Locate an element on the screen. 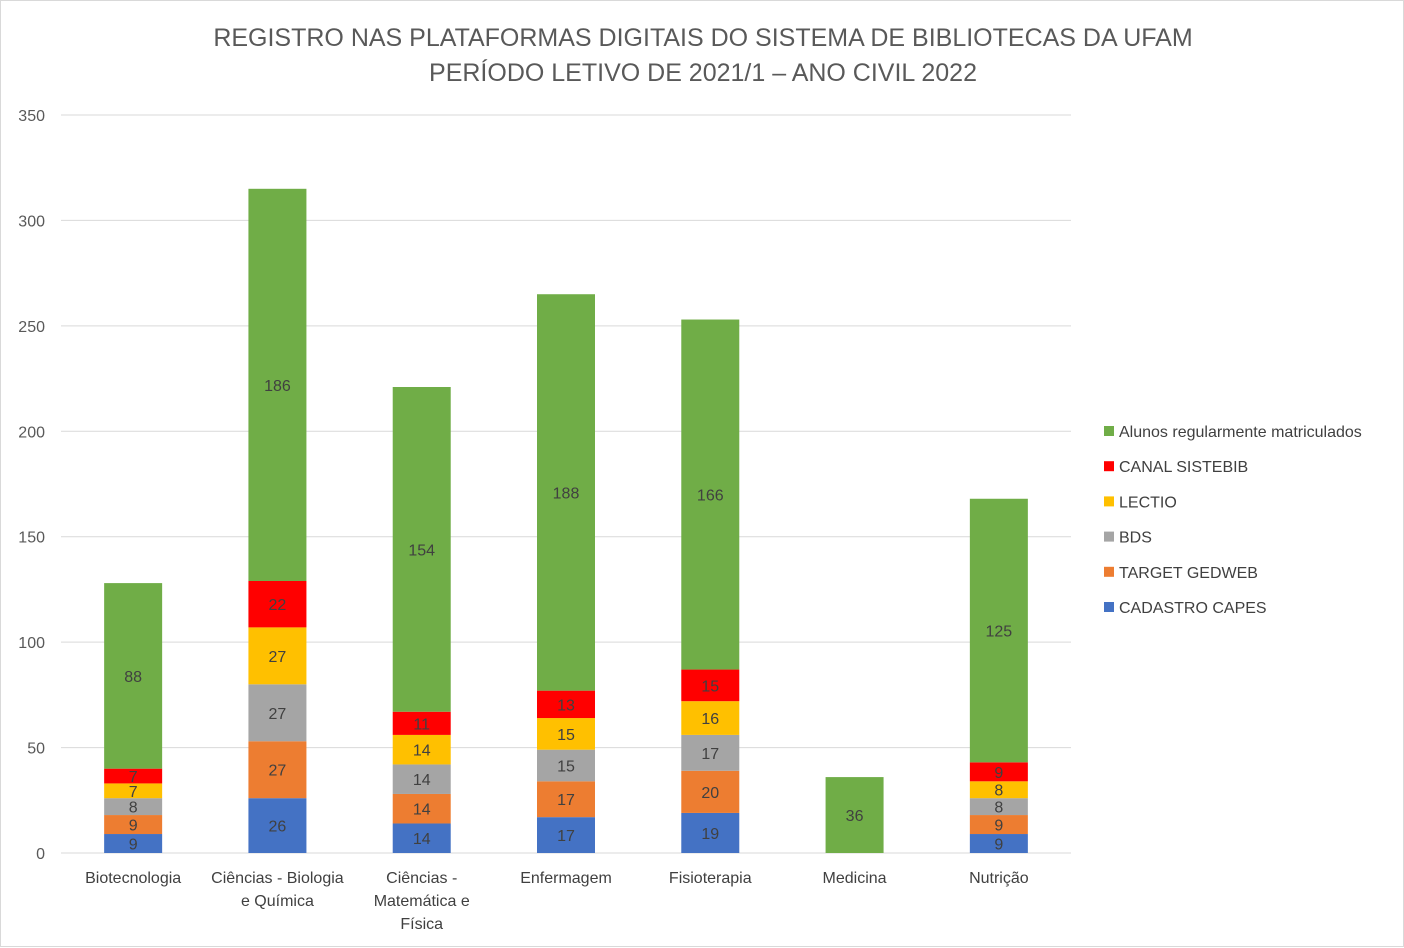  y-tick-label: 100 is located at coordinates (31, 643).